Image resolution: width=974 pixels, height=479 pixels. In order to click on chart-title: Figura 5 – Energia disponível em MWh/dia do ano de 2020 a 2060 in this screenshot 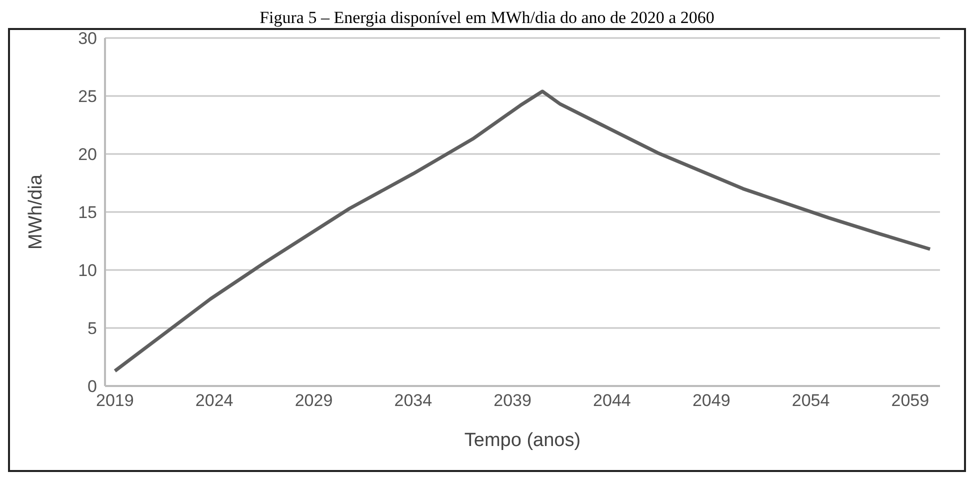, I will do `click(487, 18)`.